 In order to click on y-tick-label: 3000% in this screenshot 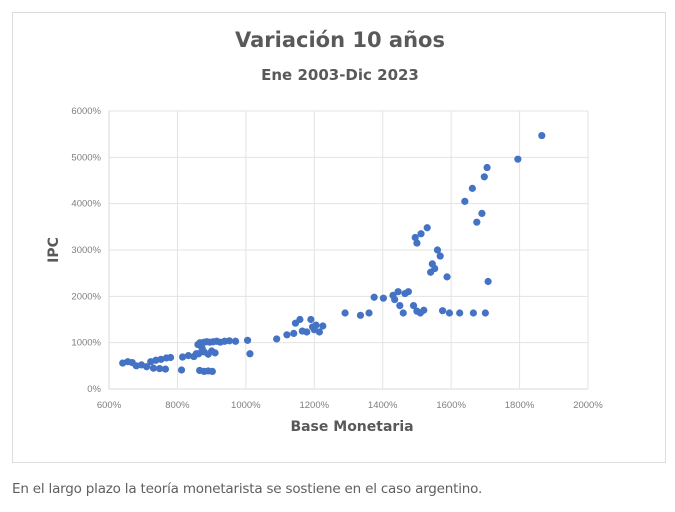, I will do `click(86, 250)`.